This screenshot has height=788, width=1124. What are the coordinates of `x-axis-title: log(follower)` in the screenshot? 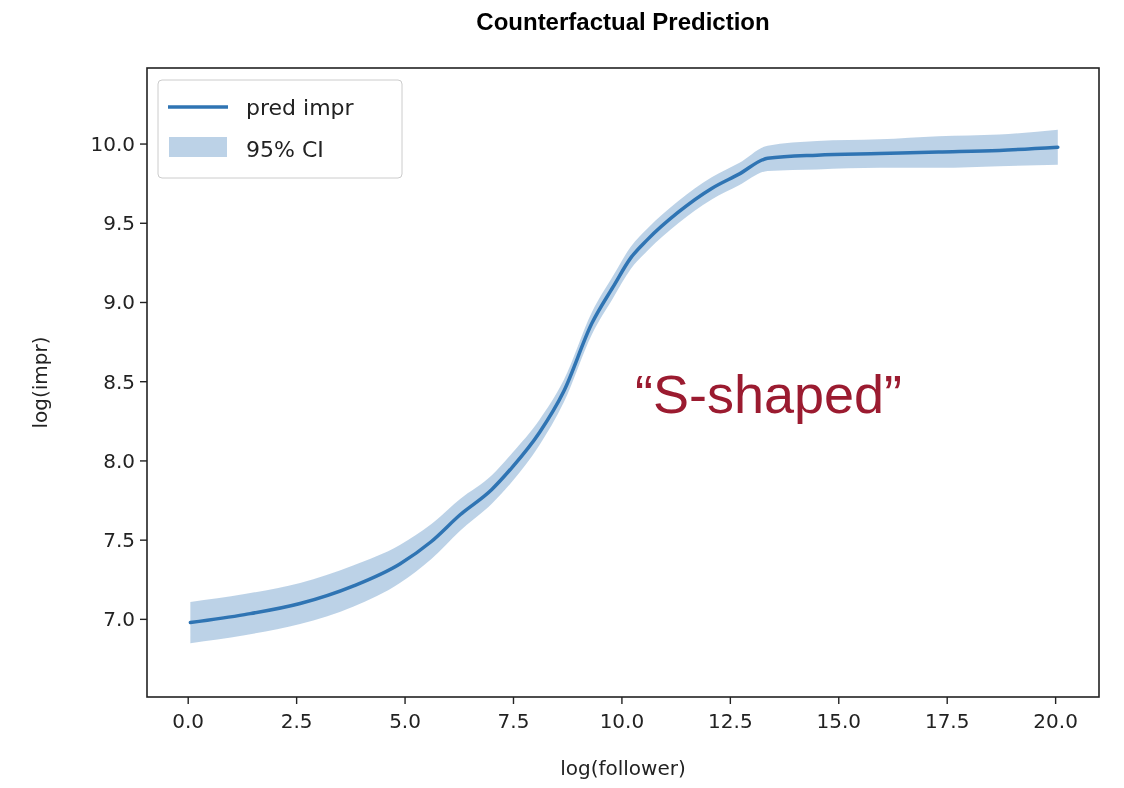 It's located at (623, 768).